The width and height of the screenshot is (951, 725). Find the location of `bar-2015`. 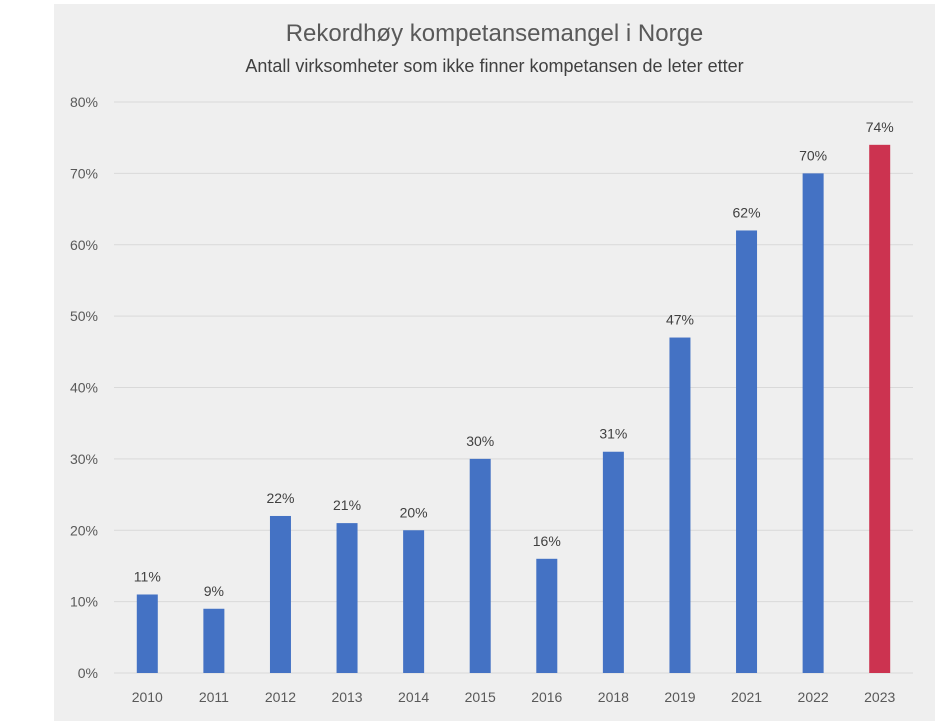

bar-2015 is located at coordinates (480, 565).